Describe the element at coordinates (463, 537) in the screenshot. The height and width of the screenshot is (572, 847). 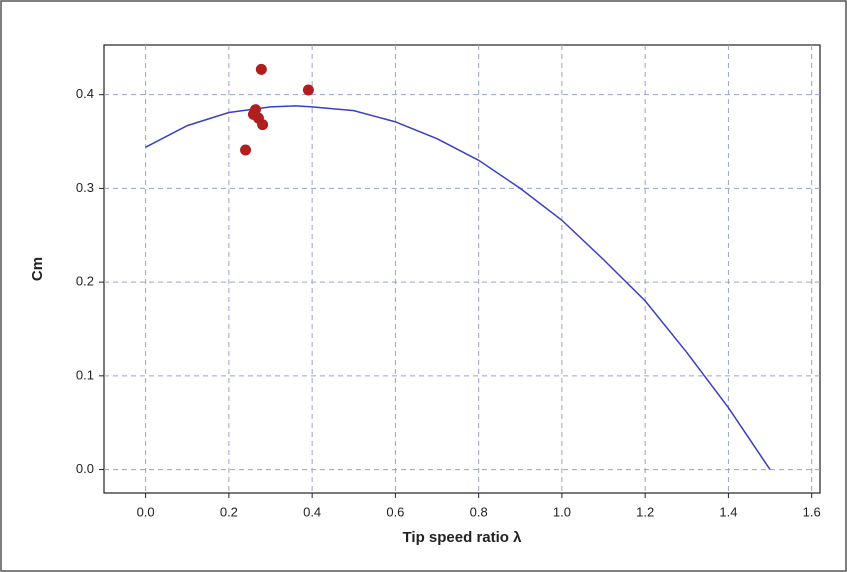
I see `x-axis-title: Tip speed ratio λ` at that location.